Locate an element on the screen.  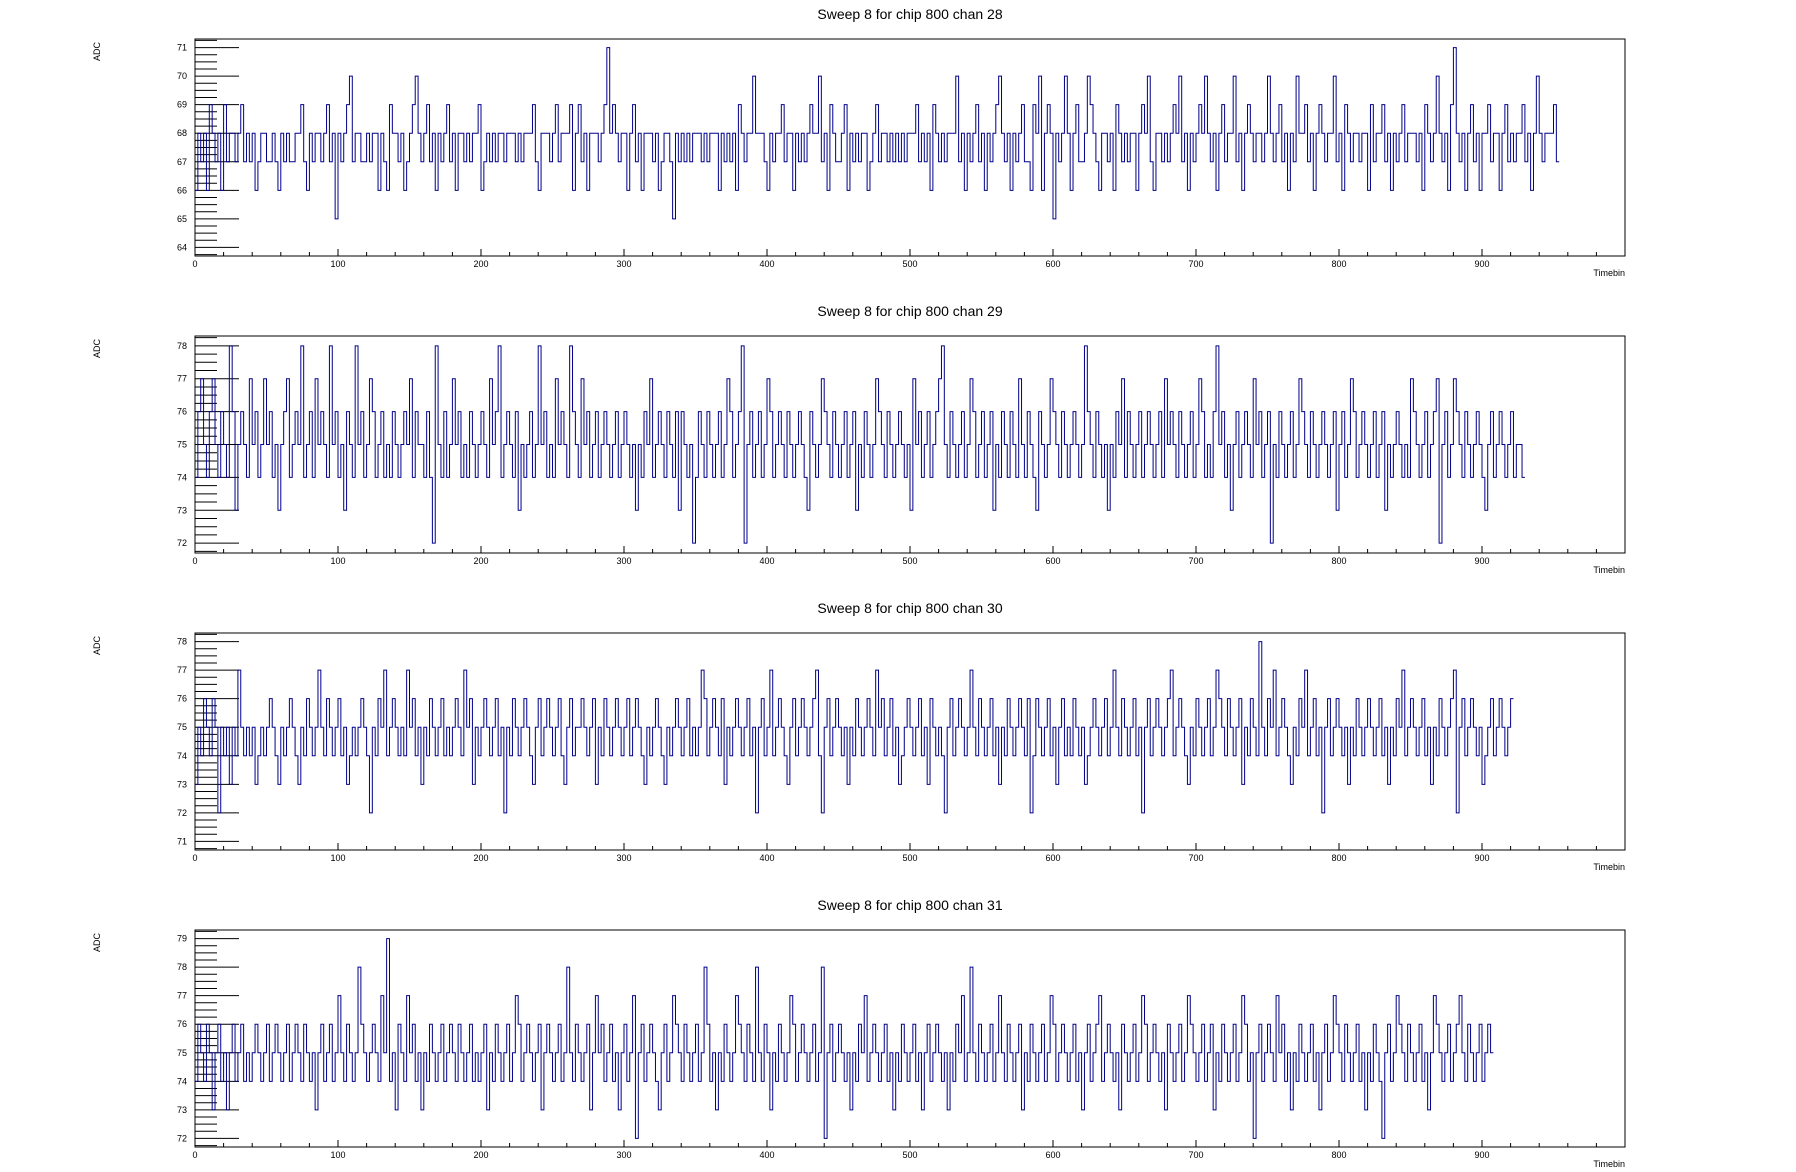
chart-title: Sweep 8 for chip 800 chan 29 is located at coordinates (909, 311).